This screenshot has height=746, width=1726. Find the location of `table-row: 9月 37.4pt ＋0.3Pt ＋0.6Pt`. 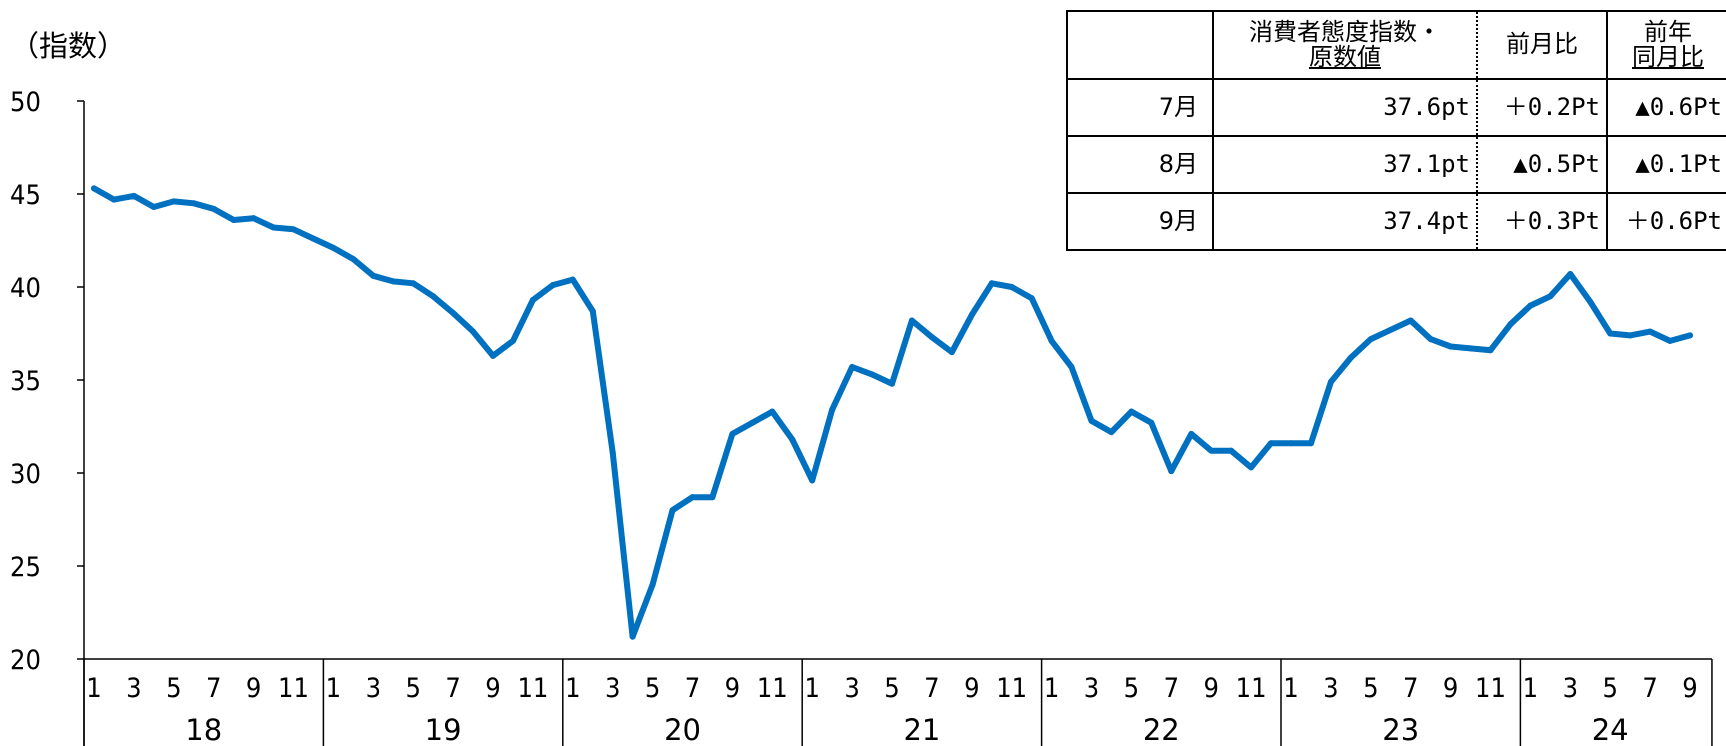

table-row: 9月 37.4pt ＋0.3Pt ＋0.6Pt is located at coordinates (1396, 221).